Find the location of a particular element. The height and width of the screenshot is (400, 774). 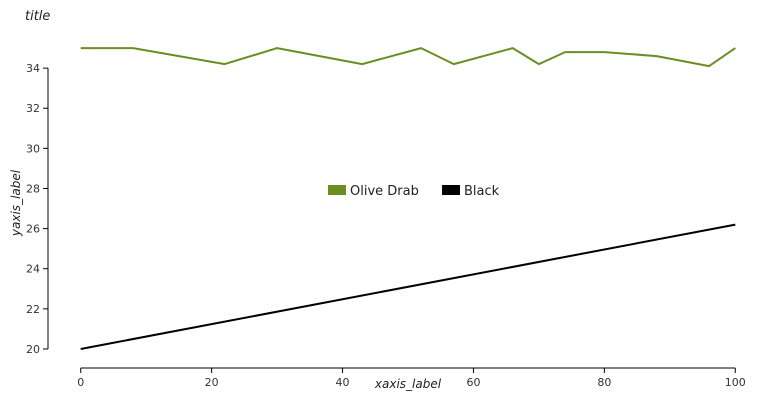

legend-label-black: Black is located at coordinates (482, 191).